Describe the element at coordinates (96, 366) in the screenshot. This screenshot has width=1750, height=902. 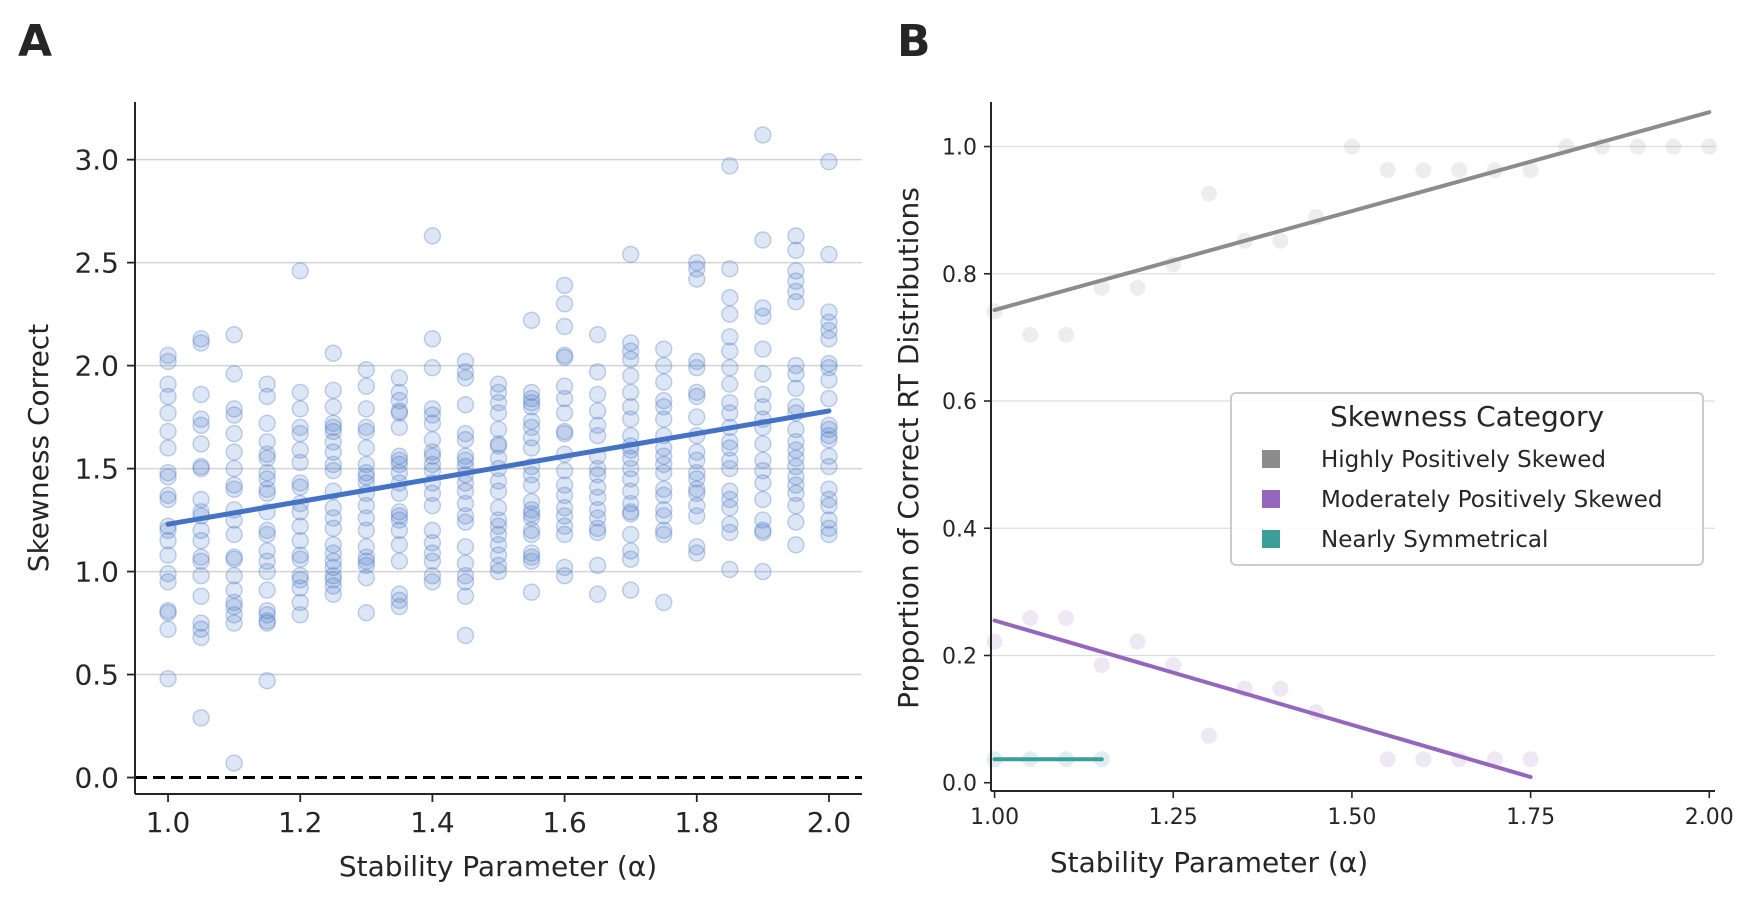
I see `panel-a-y-tick-label: 2.0` at that location.